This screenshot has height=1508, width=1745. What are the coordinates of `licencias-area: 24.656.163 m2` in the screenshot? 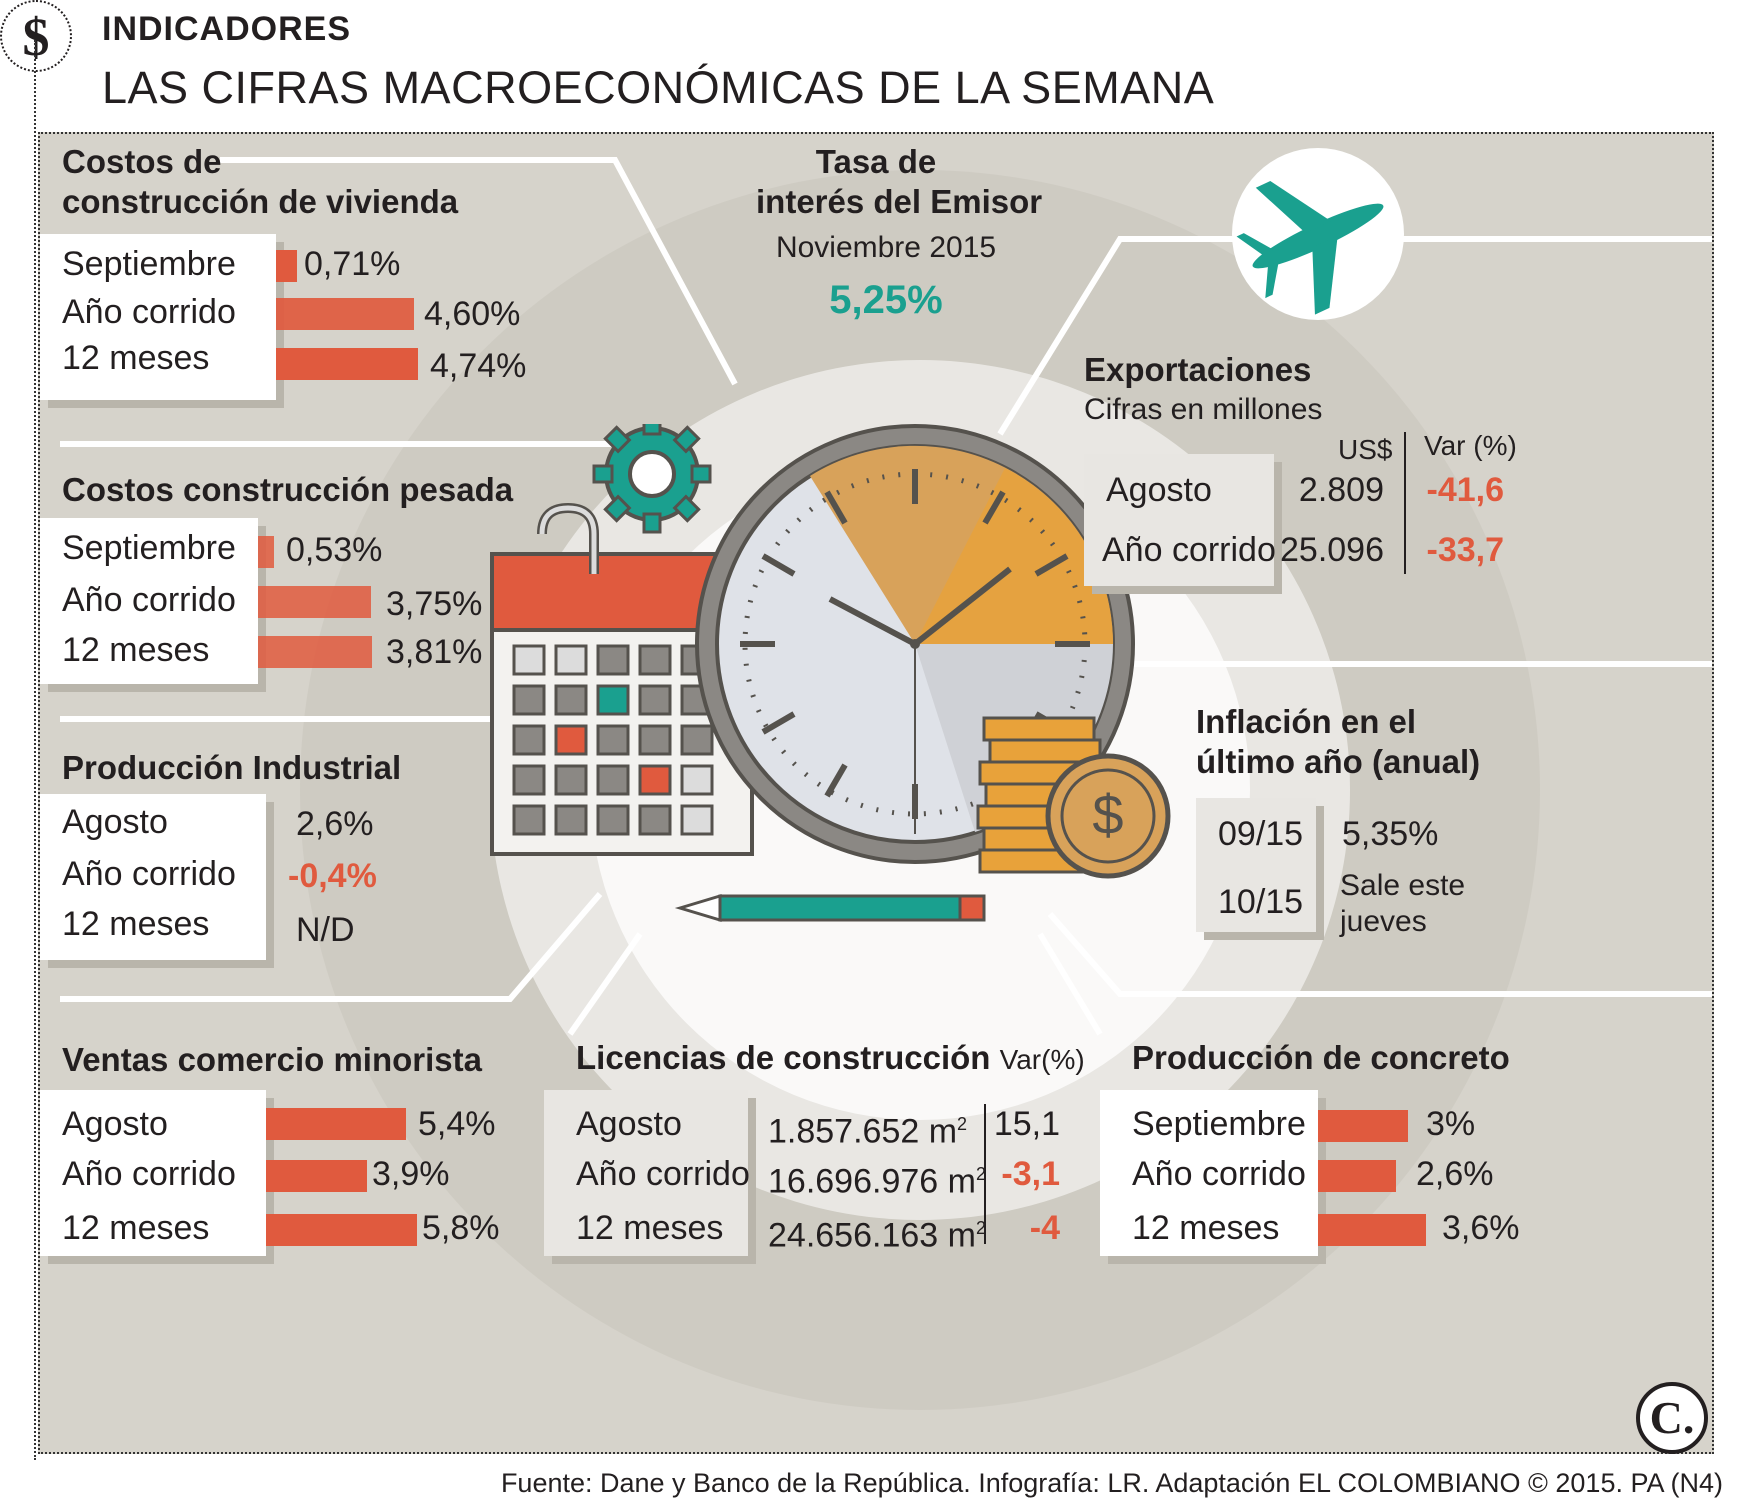 It's located at (877, 1231).